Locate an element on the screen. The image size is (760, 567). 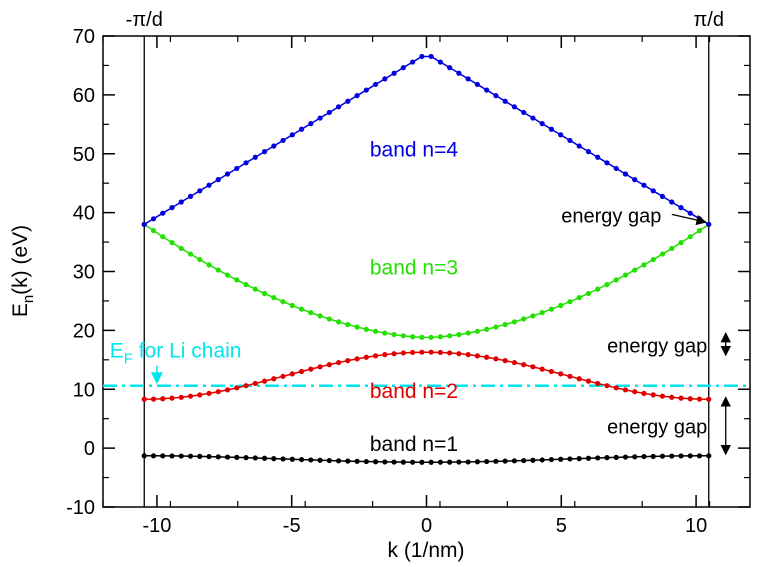
x-axis-label: k (1/nm) is located at coordinates (425, 550).